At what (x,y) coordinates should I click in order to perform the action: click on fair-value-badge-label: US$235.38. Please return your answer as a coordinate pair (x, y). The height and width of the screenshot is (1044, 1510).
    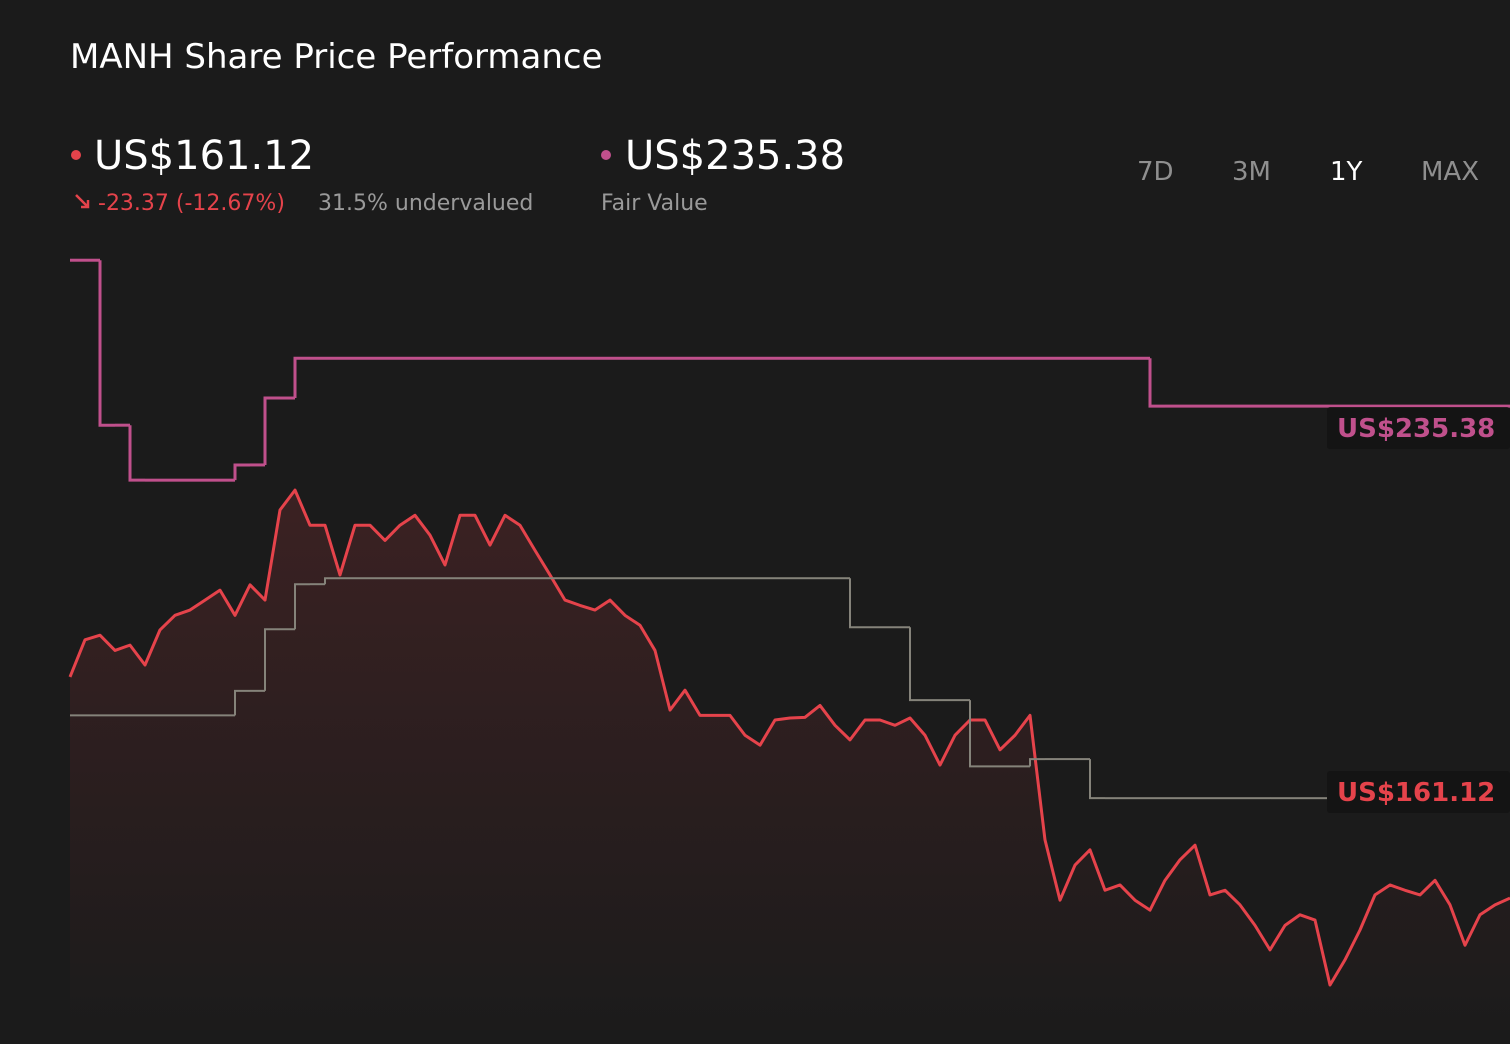
    Looking at the image, I should click on (1416, 429).